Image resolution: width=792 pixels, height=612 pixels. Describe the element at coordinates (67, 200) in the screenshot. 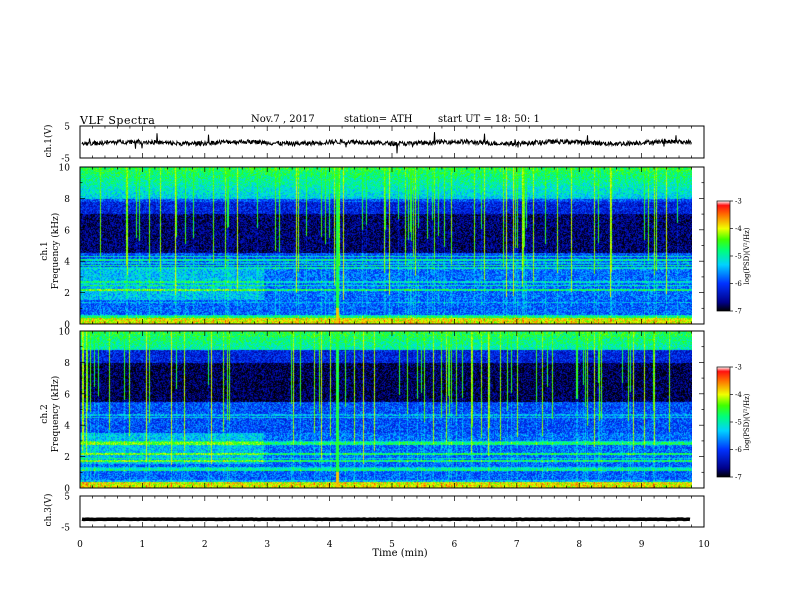

I see `ch1-spectrogram-y-tick-label: 8` at that location.